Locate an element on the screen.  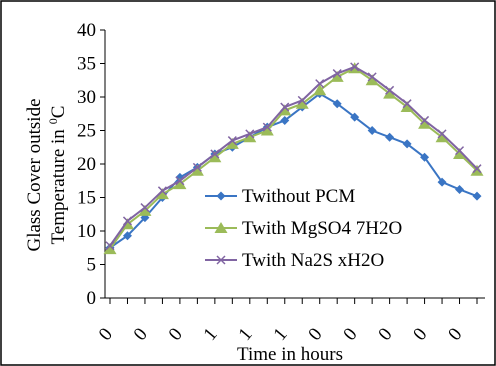
y-tick-label: 25 is located at coordinates (86, 131).